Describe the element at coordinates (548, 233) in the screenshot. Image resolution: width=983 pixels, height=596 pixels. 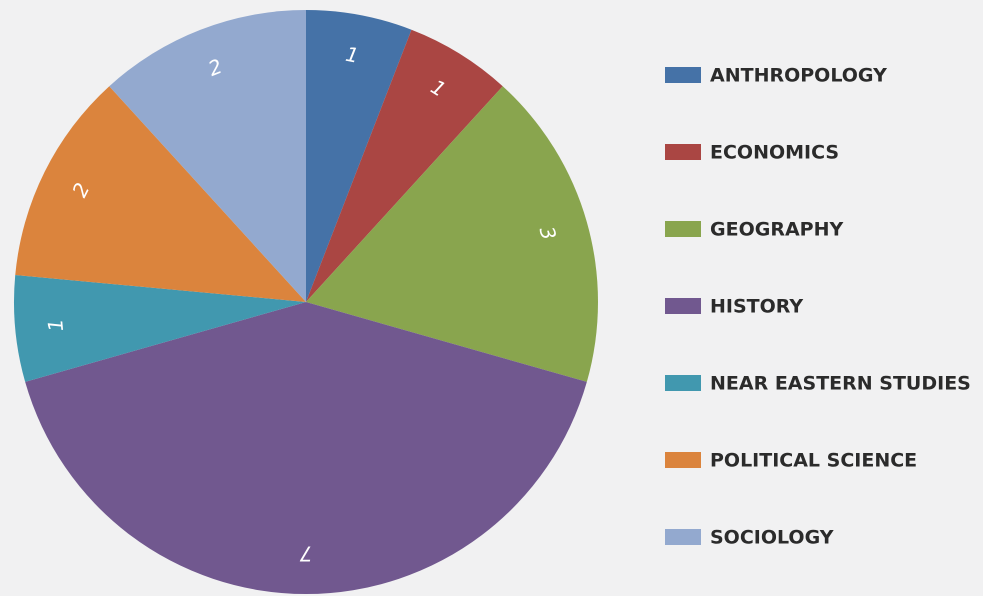
I see `slice-label: 3` at that location.